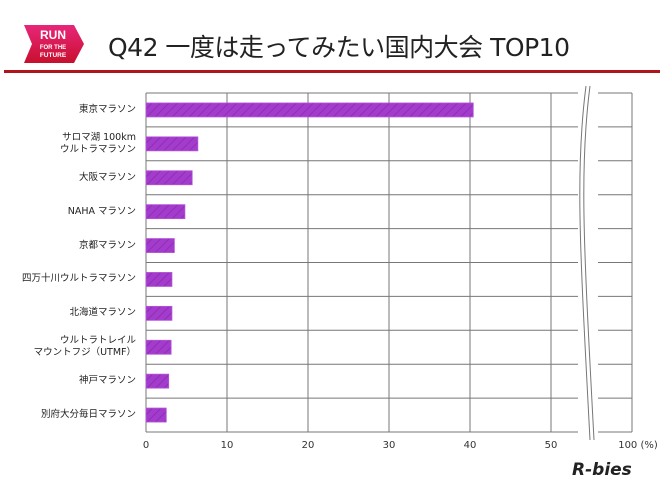  I want to click on r-bies-brand: R-bies, so click(602, 470).